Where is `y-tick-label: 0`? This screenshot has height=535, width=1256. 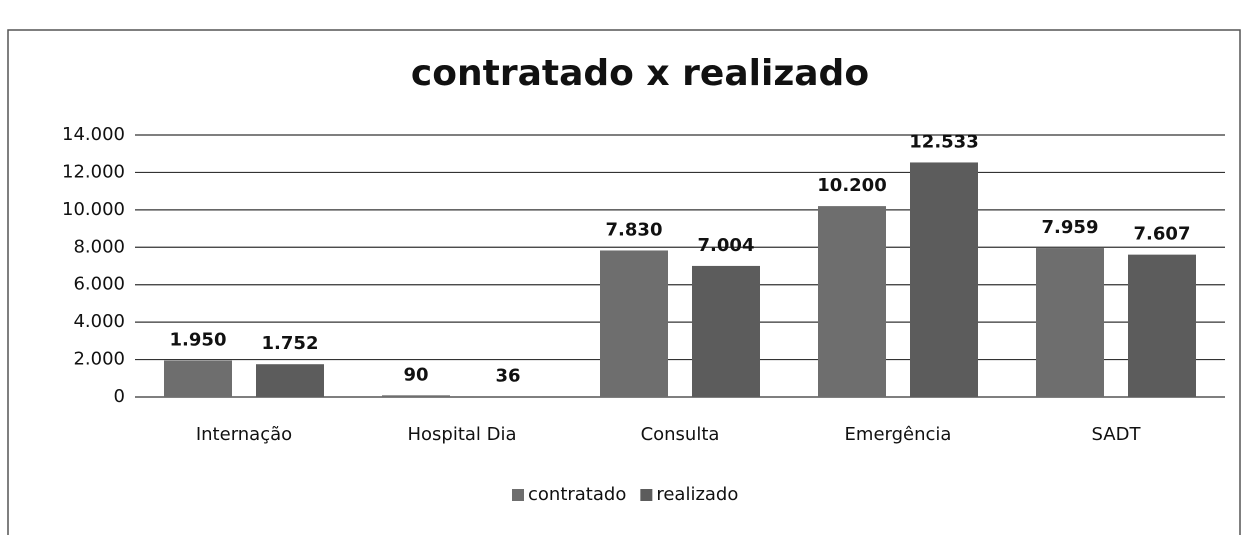 y-tick-label: 0 is located at coordinates (119, 396).